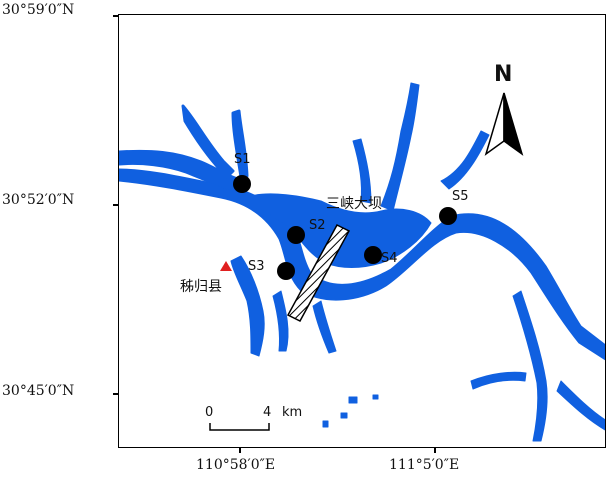  I want to click on site-label-s5: S5, so click(460, 196).